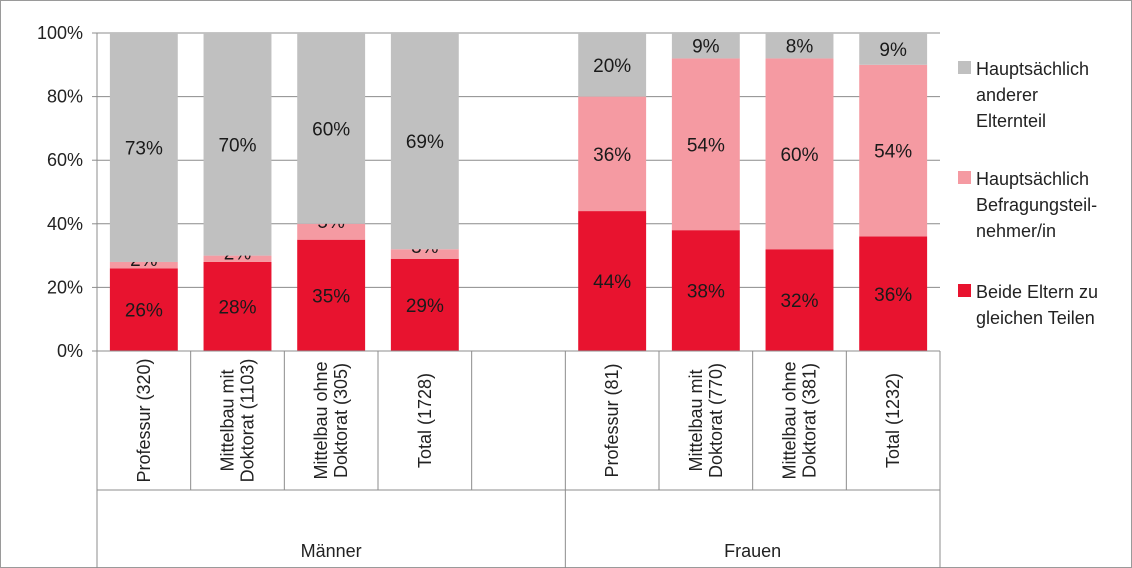 Image resolution: width=1132 pixels, height=568 pixels. What do you see at coordinates (248, 421) in the screenshot?
I see `category-label: Doktorat (1103)` at bounding box center [248, 421].